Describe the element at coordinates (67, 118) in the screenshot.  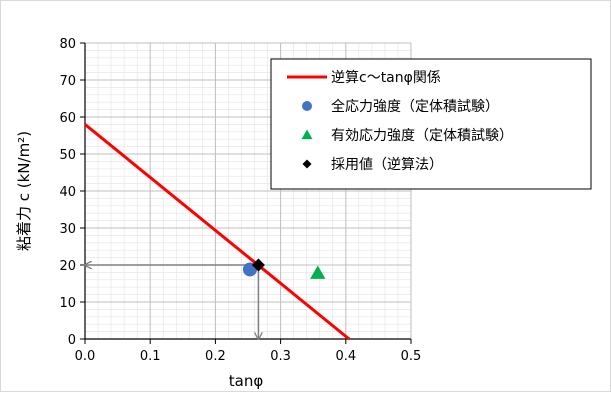
I see `y-tick-label: 60` at that location.